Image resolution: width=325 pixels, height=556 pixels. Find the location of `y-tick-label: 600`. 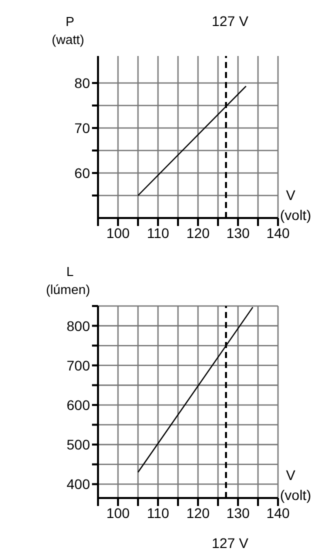

y-tick-label: 600 is located at coordinates (78, 404).